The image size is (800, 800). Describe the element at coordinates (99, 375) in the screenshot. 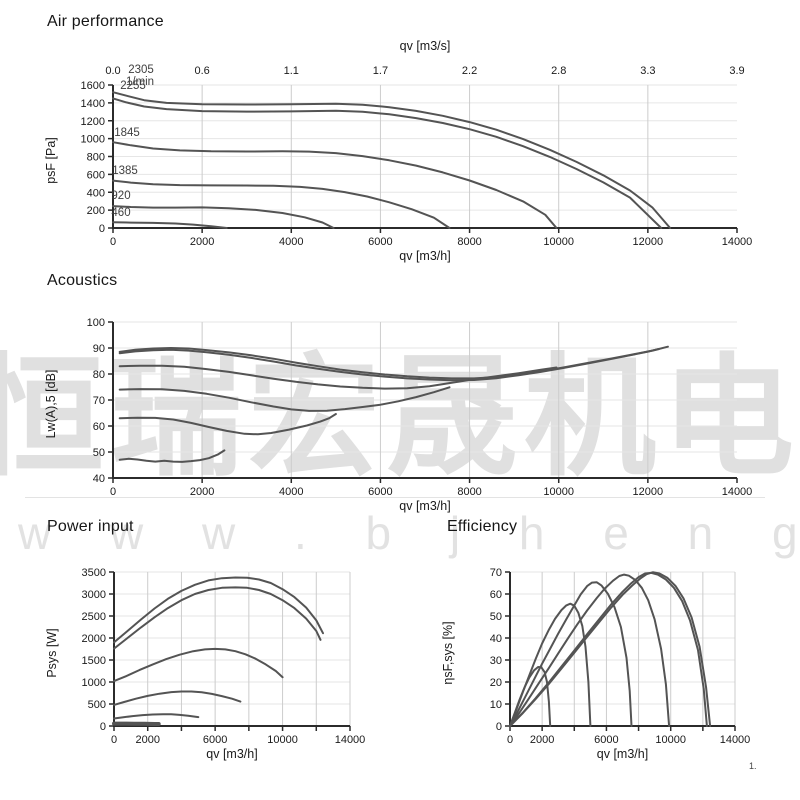

I see `svg-text: 80` at that location.